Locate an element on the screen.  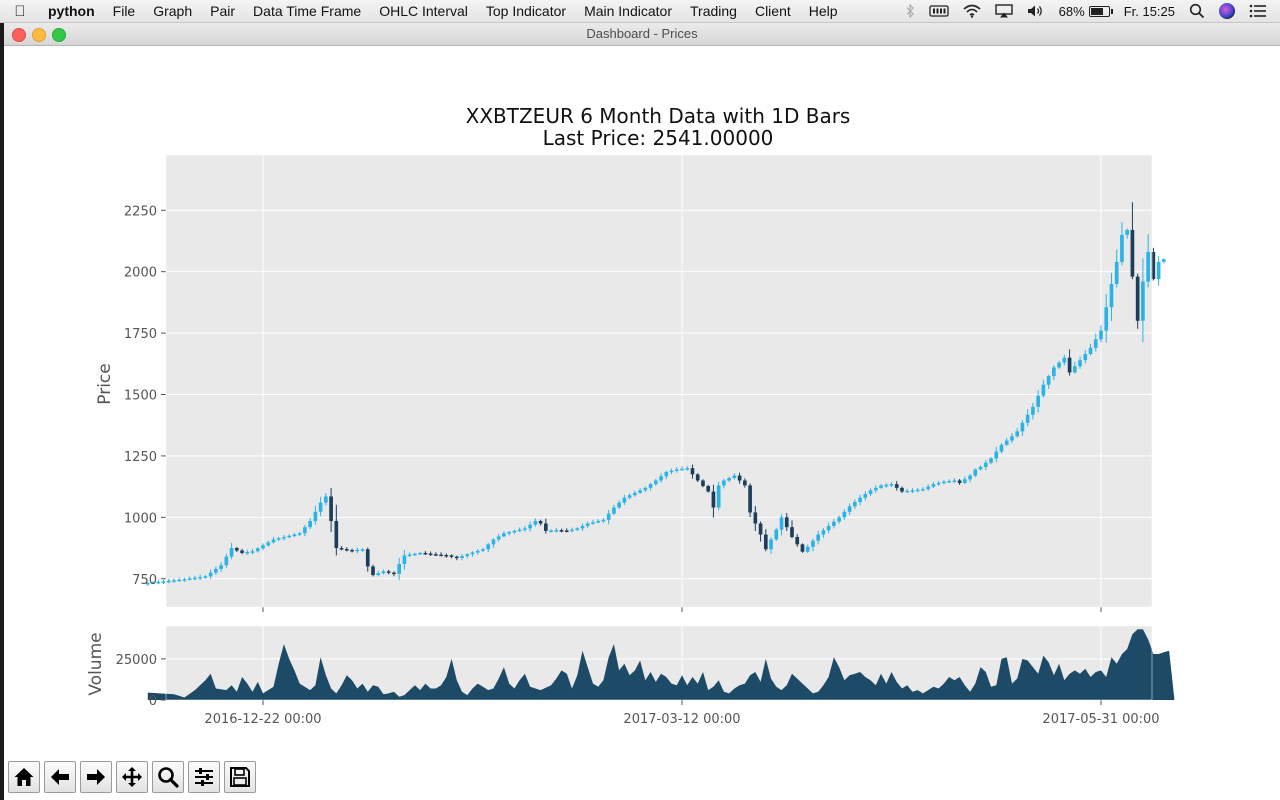
window-titlebar: Dashboard - Prices is located at coordinates (642, 34).